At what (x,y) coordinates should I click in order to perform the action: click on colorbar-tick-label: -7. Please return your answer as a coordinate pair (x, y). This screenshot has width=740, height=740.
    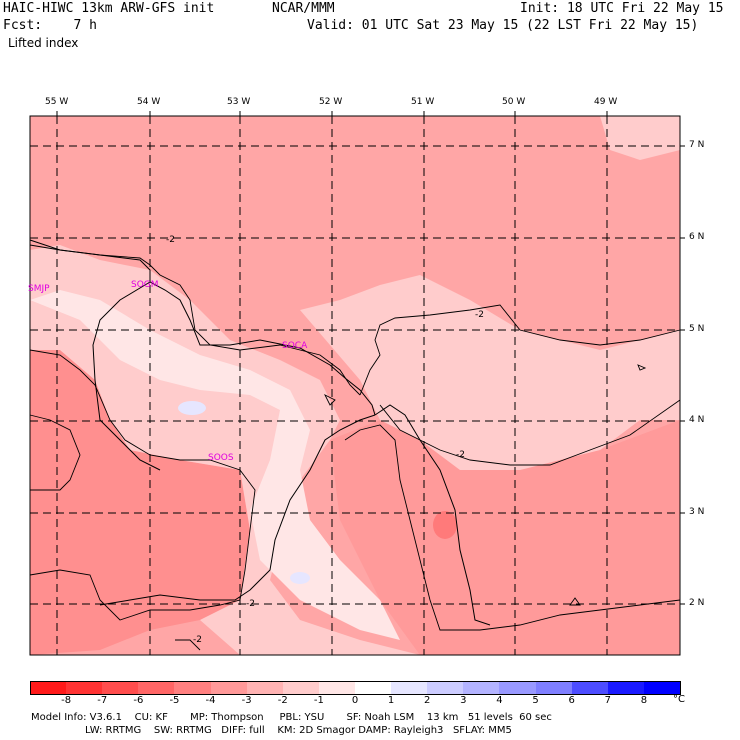
    Looking at the image, I should click on (102, 700).